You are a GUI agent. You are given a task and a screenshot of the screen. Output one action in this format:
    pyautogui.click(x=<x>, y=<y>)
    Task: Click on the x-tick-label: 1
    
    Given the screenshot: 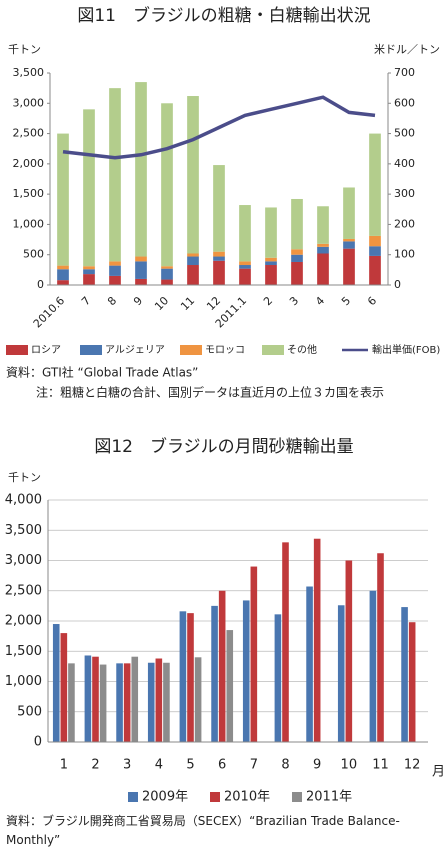 What is the action you would take?
    pyautogui.click(x=64, y=765)
    